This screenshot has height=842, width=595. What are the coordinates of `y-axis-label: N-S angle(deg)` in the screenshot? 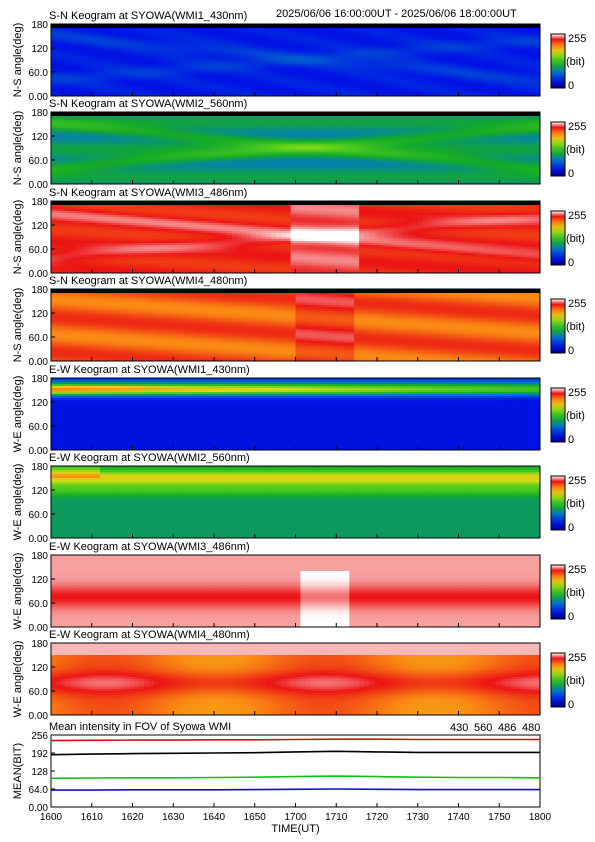 It's located at (18, 60).